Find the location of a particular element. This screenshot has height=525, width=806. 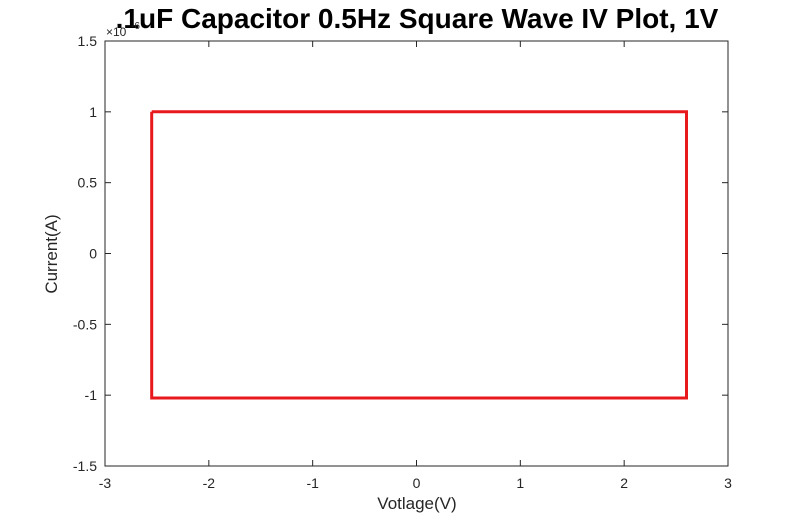

y-tick-label: -1.5 is located at coordinates (85, 466).